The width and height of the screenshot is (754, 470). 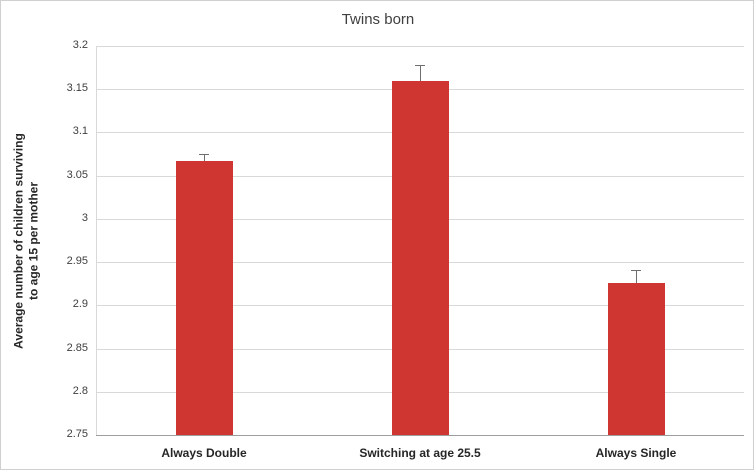 What do you see at coordinates (420, 46) in the screenshot?
I see `gridline` at bounding box center [420, 46].